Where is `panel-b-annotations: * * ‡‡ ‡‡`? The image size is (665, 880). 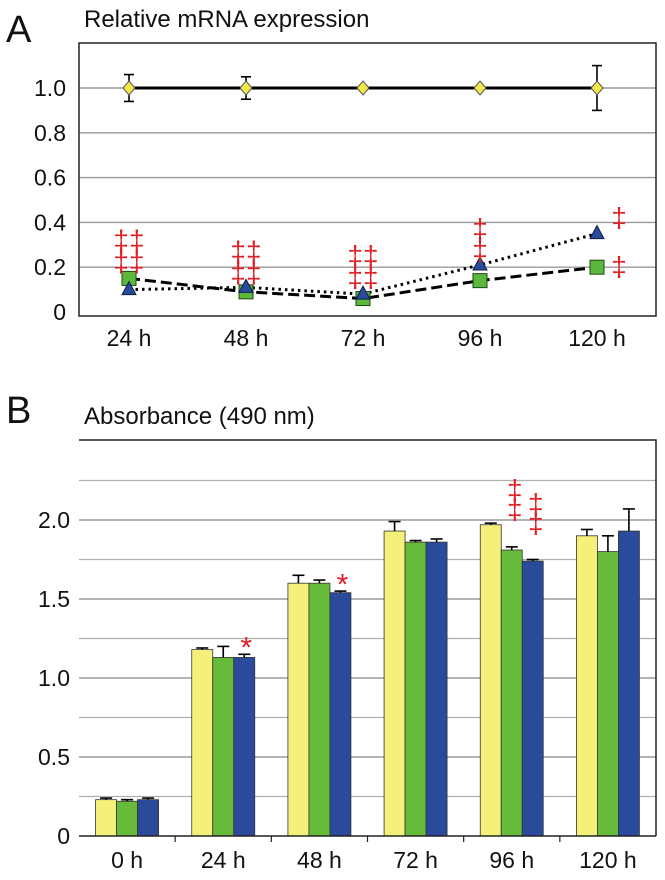
panel-b-annotations: * * ‡‡ ‡‡ is located at coordinates (391, 569).